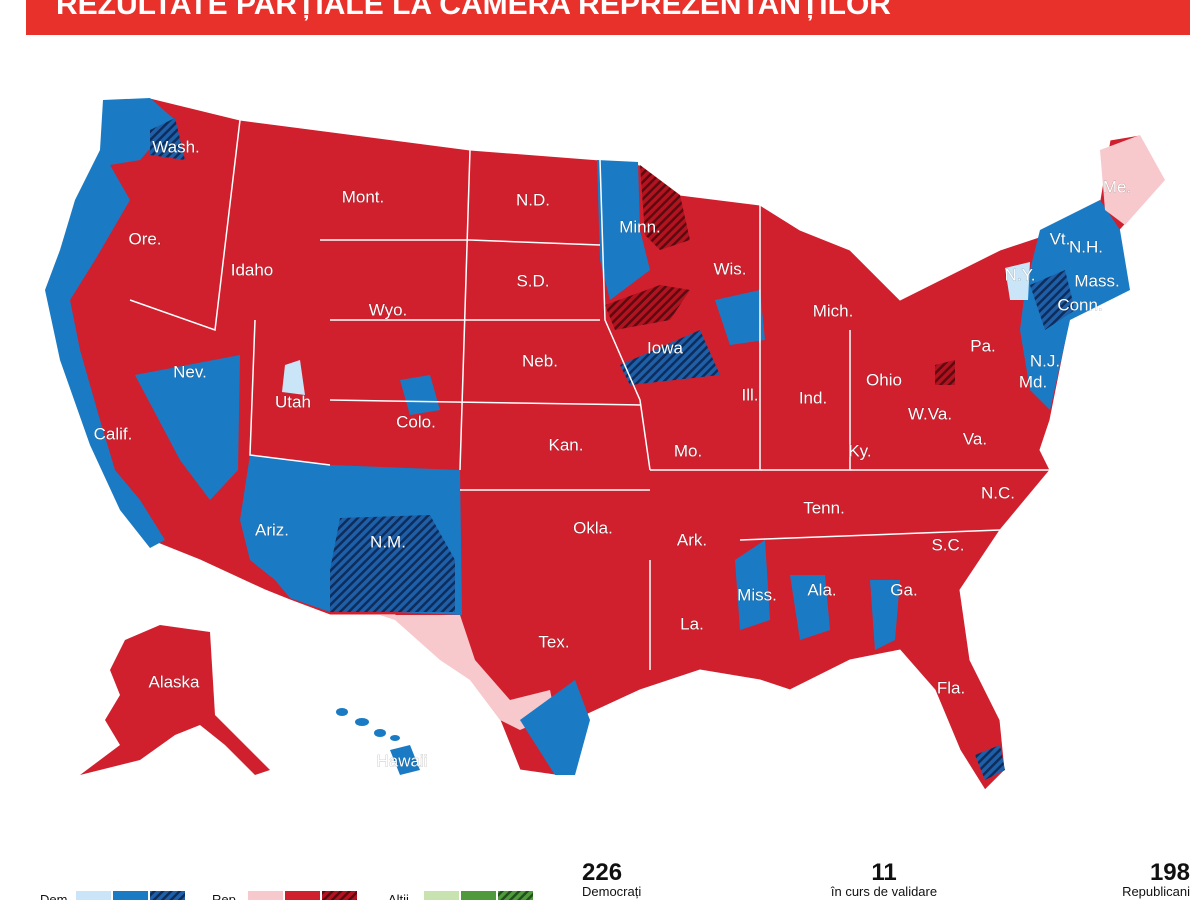 The height and width of the screenshot is (905, 1200). I want to click on state-label: Ind., so click(813, 397).